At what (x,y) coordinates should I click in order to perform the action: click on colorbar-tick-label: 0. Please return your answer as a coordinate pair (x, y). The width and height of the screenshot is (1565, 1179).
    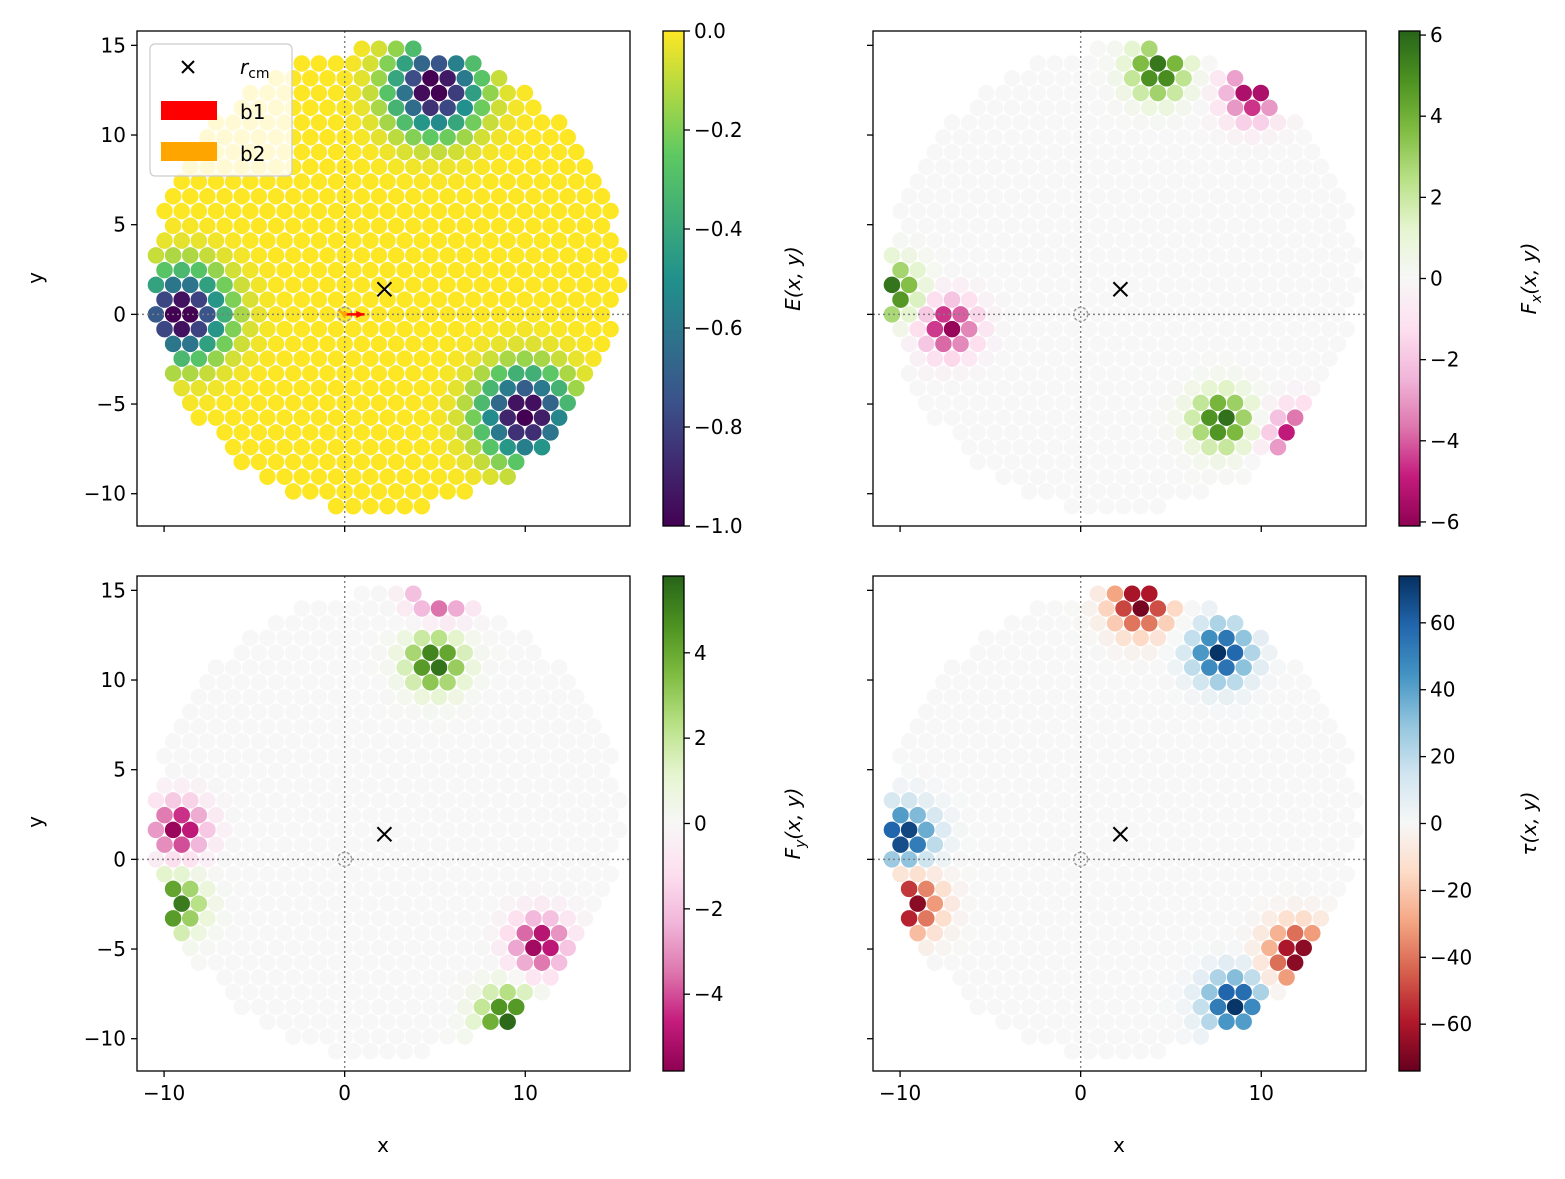
    Looking at the image, I should click on (1436, 279).